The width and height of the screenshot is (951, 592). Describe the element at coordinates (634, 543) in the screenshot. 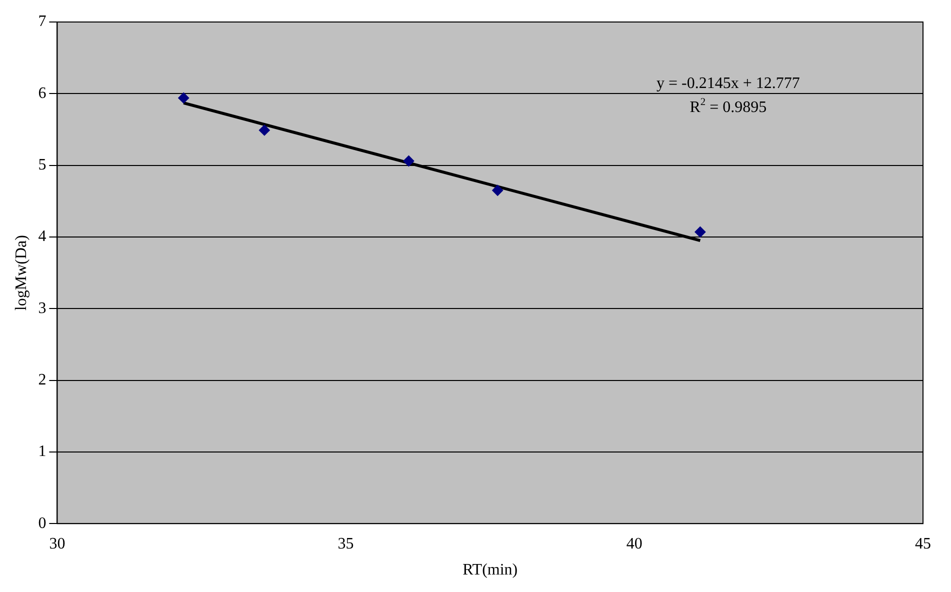

I see `x-tick-label: 40` at that location.